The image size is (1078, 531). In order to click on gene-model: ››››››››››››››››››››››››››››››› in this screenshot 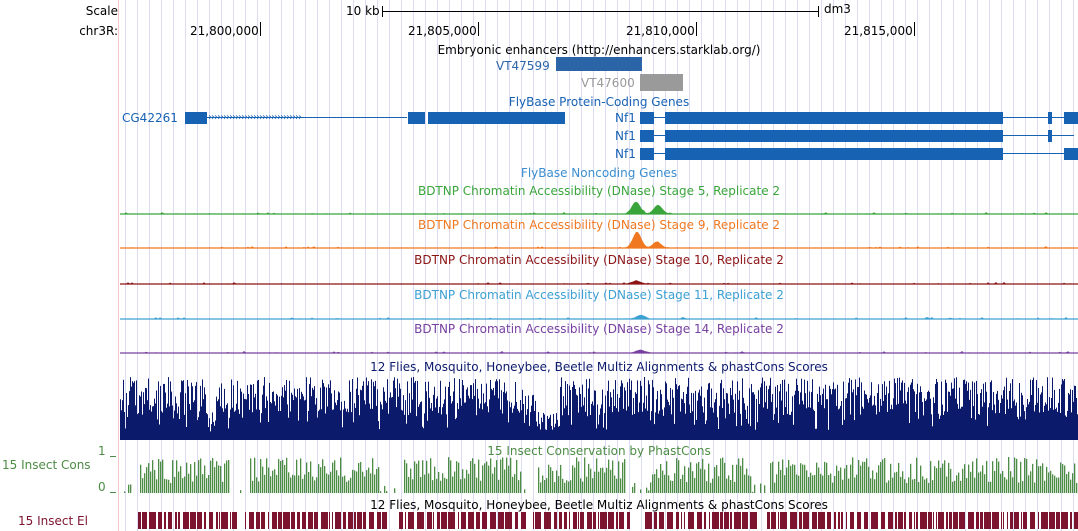, I will do `click(599, 118)`.